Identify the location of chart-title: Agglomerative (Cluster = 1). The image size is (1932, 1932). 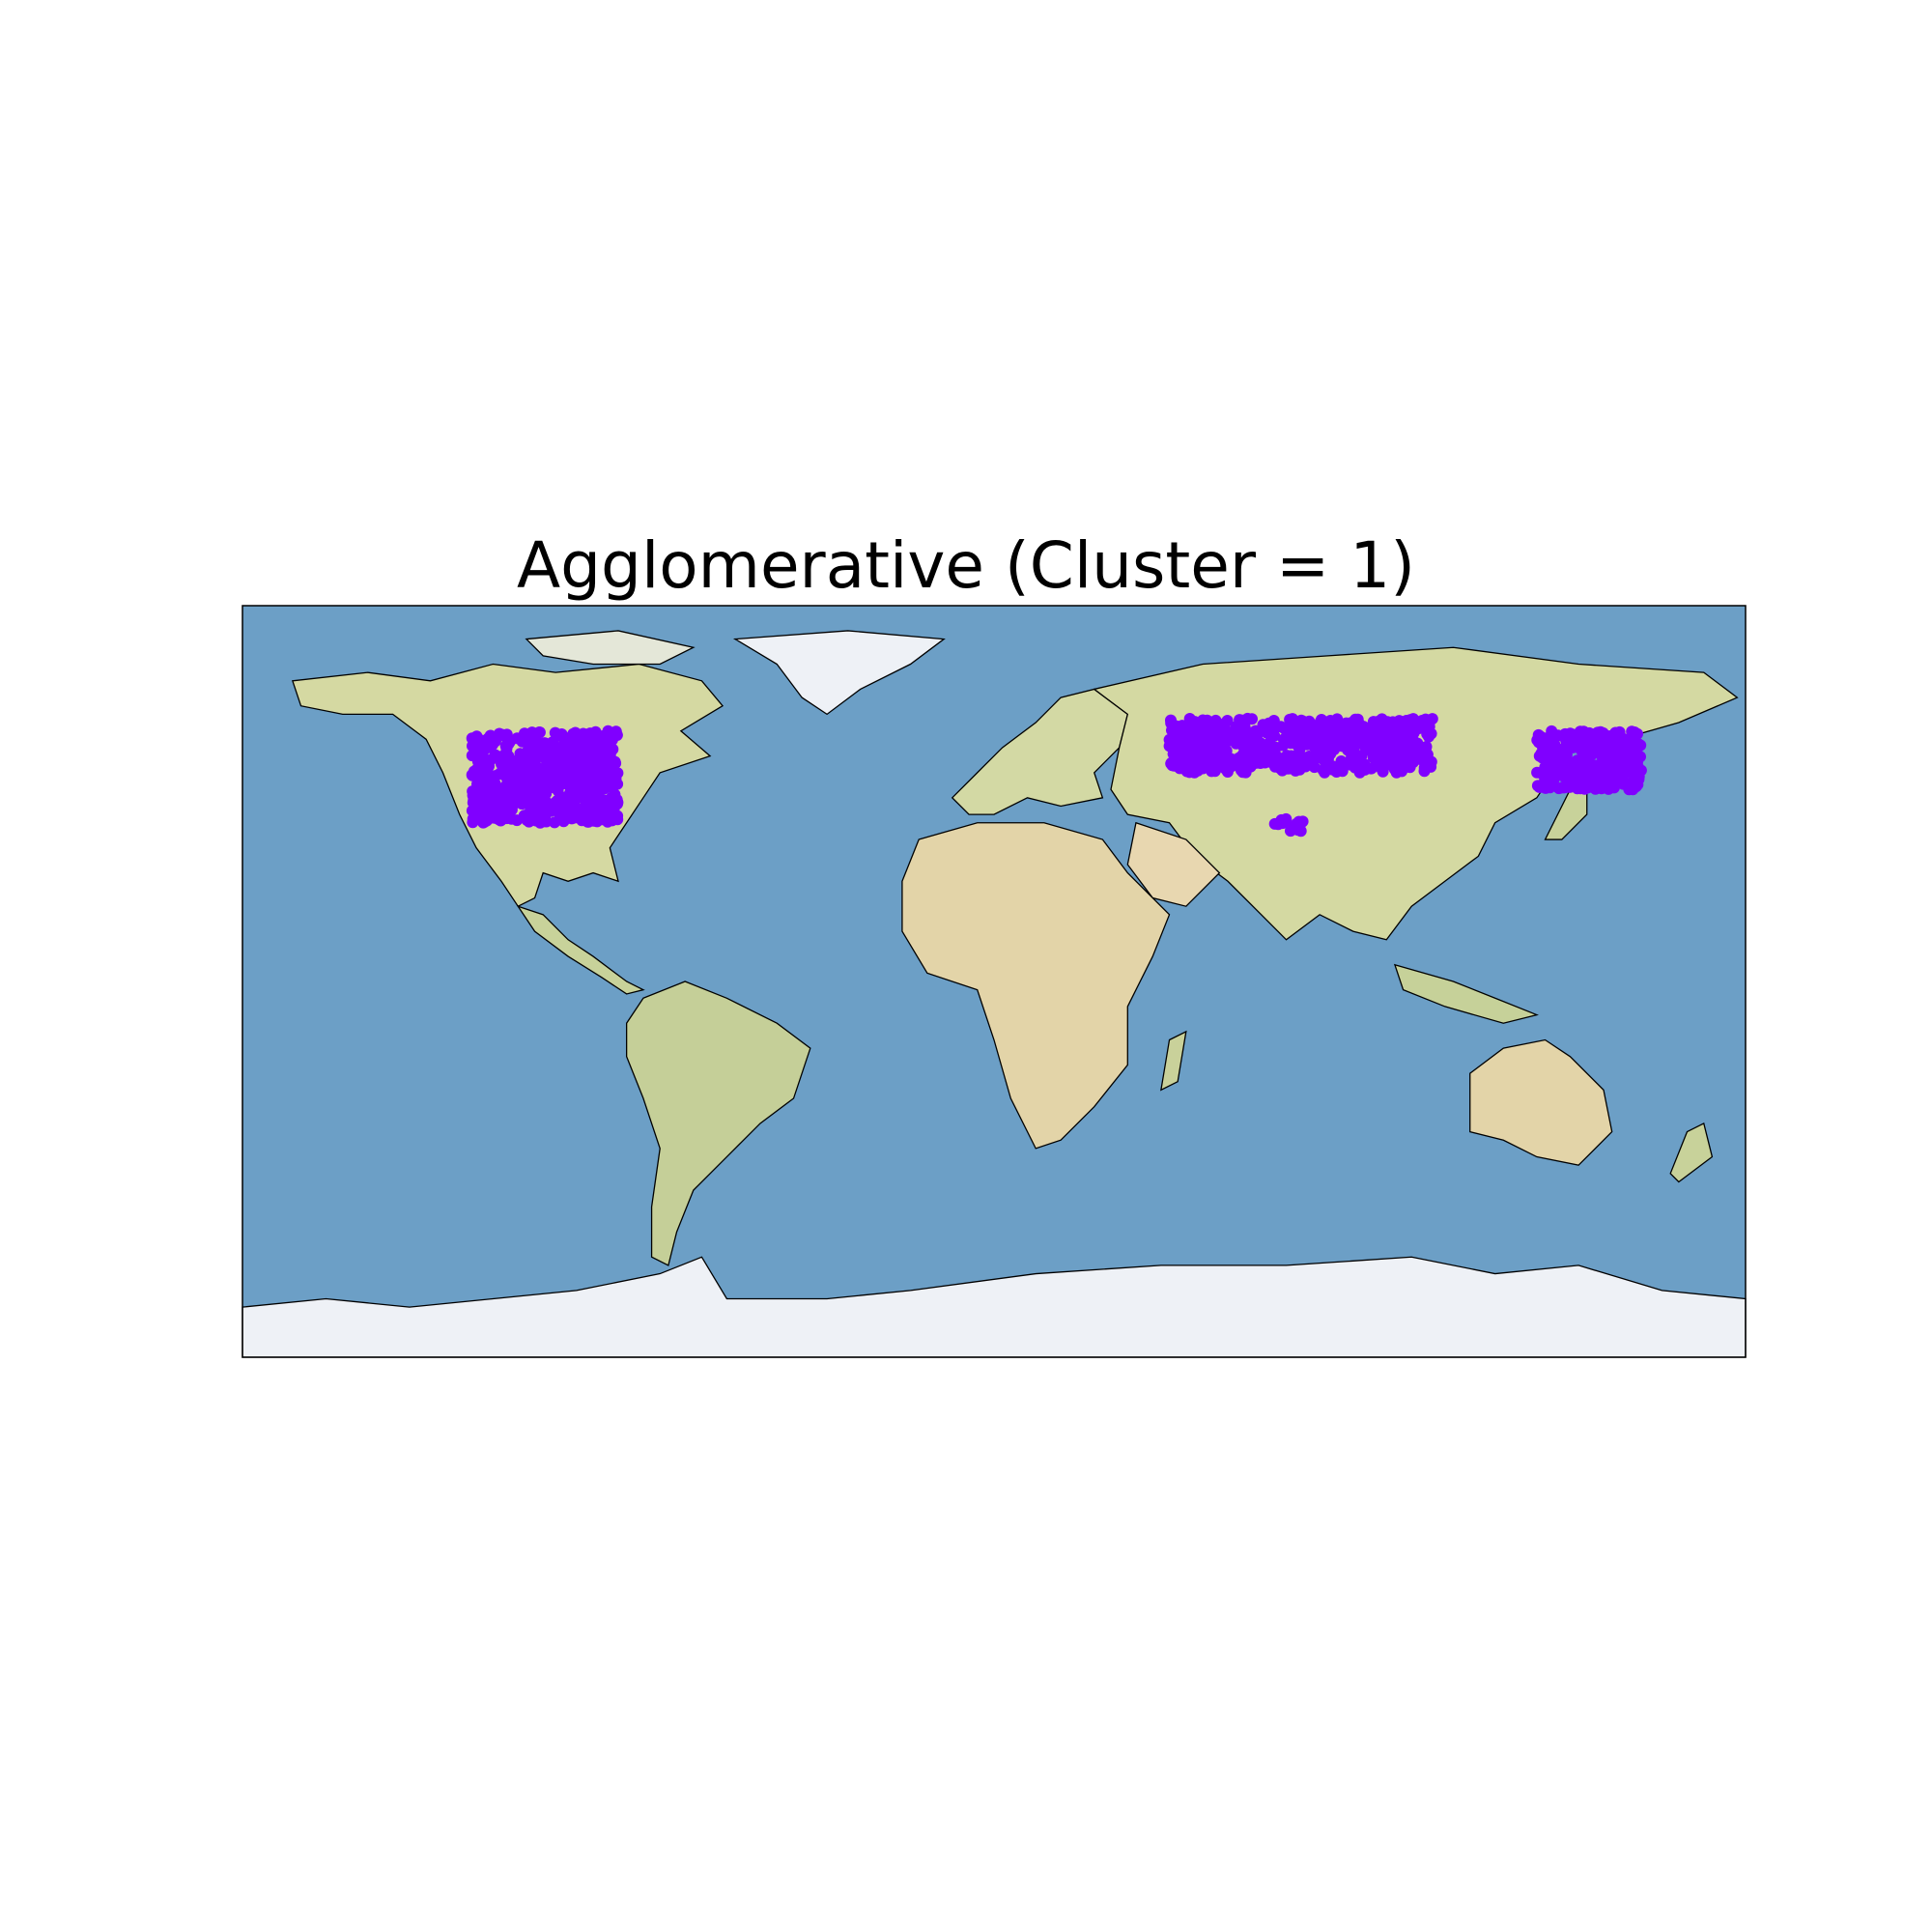
(966, 565).